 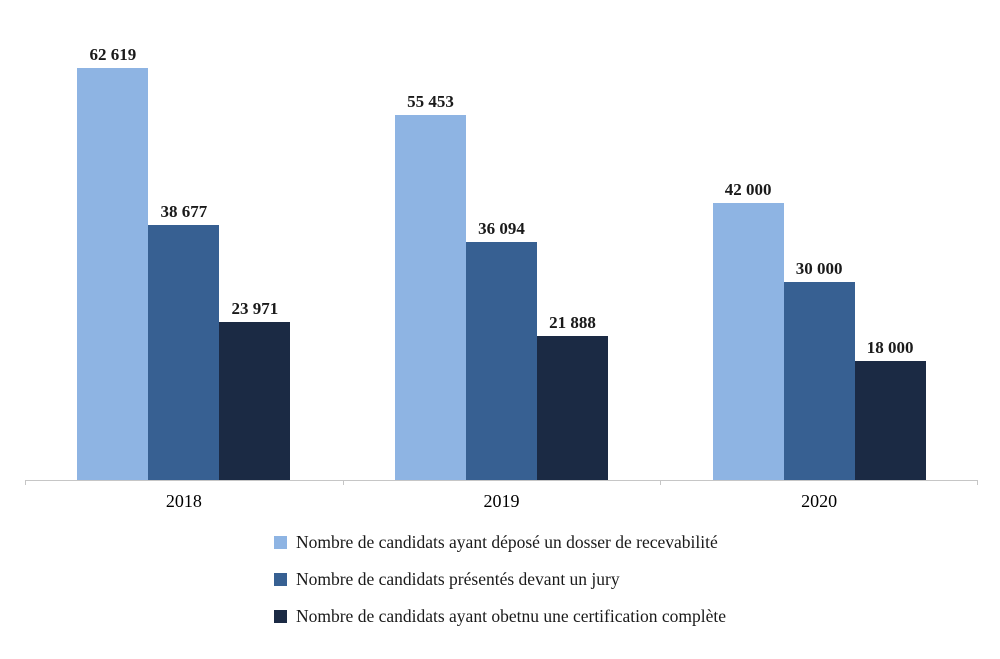 I want to click on bar-value-label: 55 453, so click(x=430, y=101).